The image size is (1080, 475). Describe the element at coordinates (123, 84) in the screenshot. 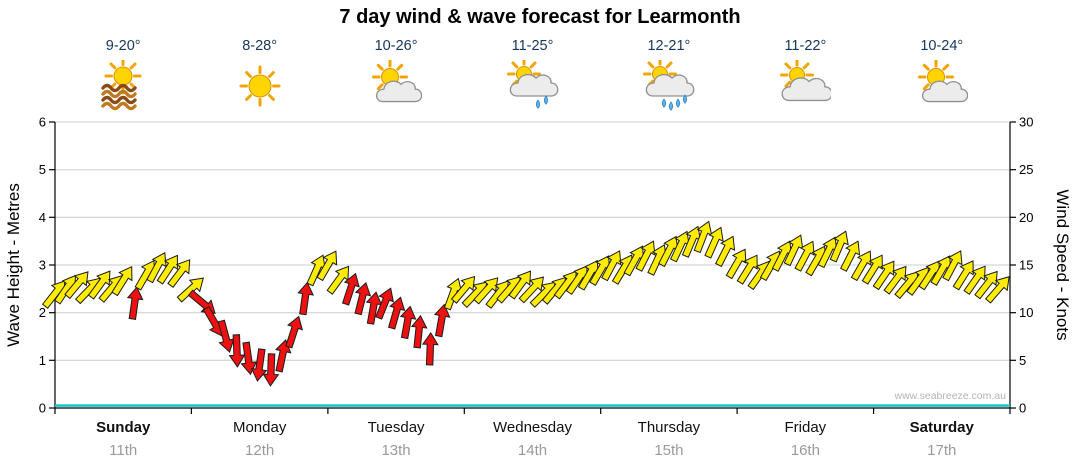

I see `weather-icon-sun-over-water` at that location.